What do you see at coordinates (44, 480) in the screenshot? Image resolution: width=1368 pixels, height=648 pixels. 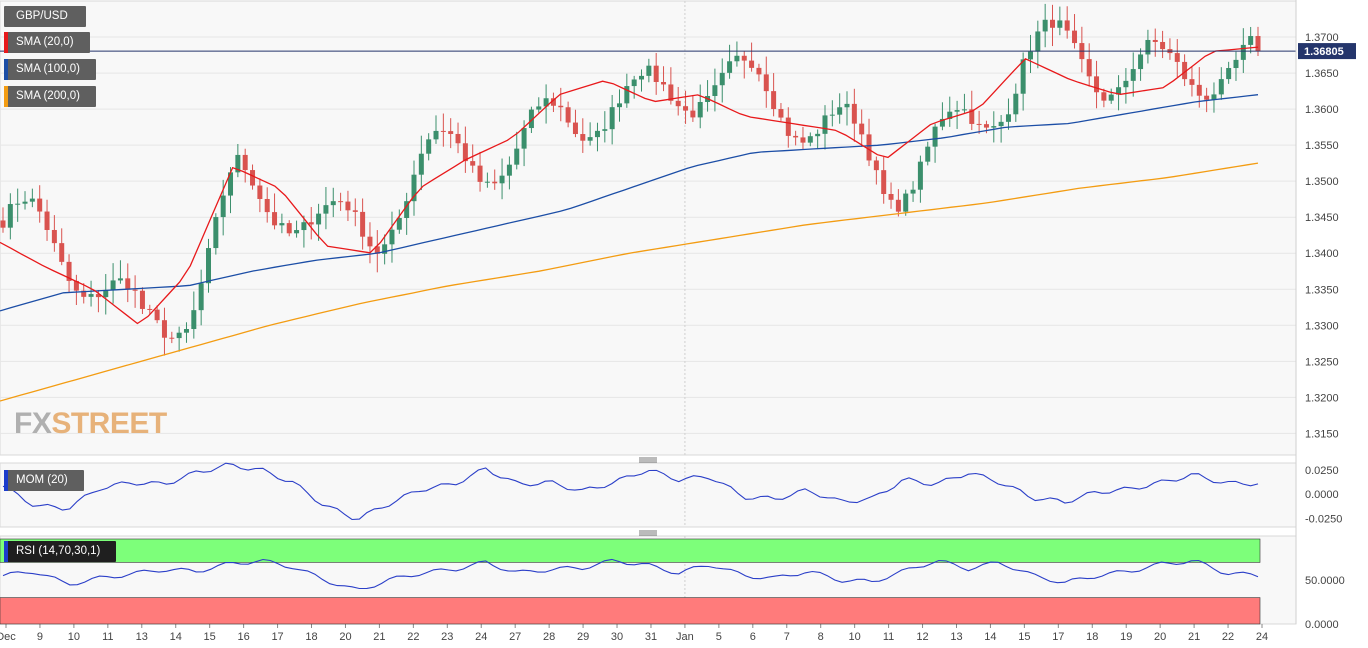 I see `mom-legend: MOM (20)` at bounding box center [44, 480].